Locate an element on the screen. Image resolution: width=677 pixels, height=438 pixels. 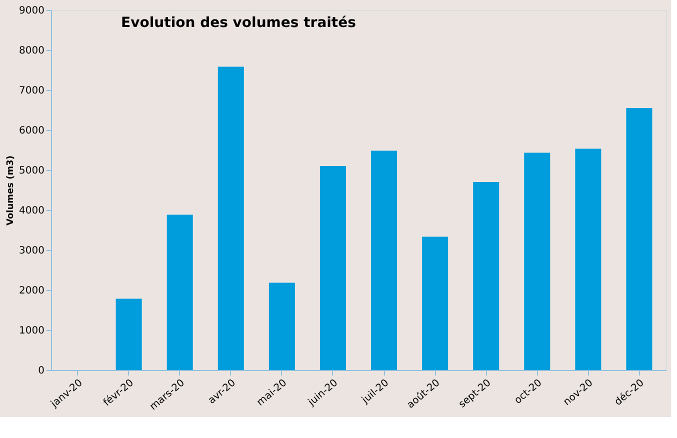
y-tick-label: 5000 is located at coordinates (31, 171).